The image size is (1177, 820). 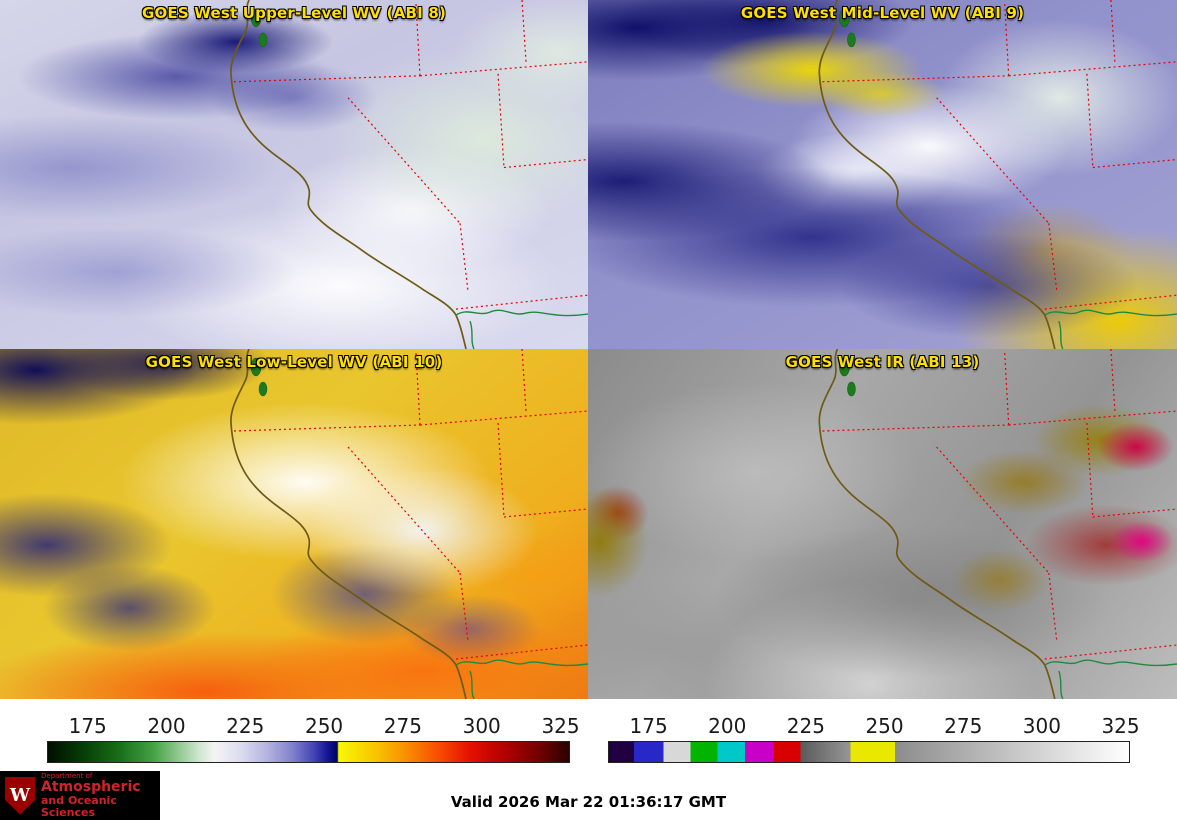 I want to click on logo-line-department: Department of, so click(x=67, y=775).